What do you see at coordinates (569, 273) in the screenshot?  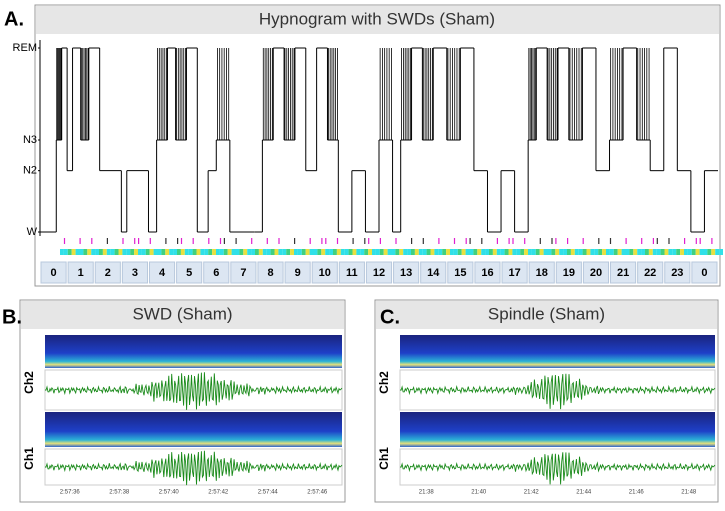 I see `hour-label: 19` at bounding box center [569, 273].